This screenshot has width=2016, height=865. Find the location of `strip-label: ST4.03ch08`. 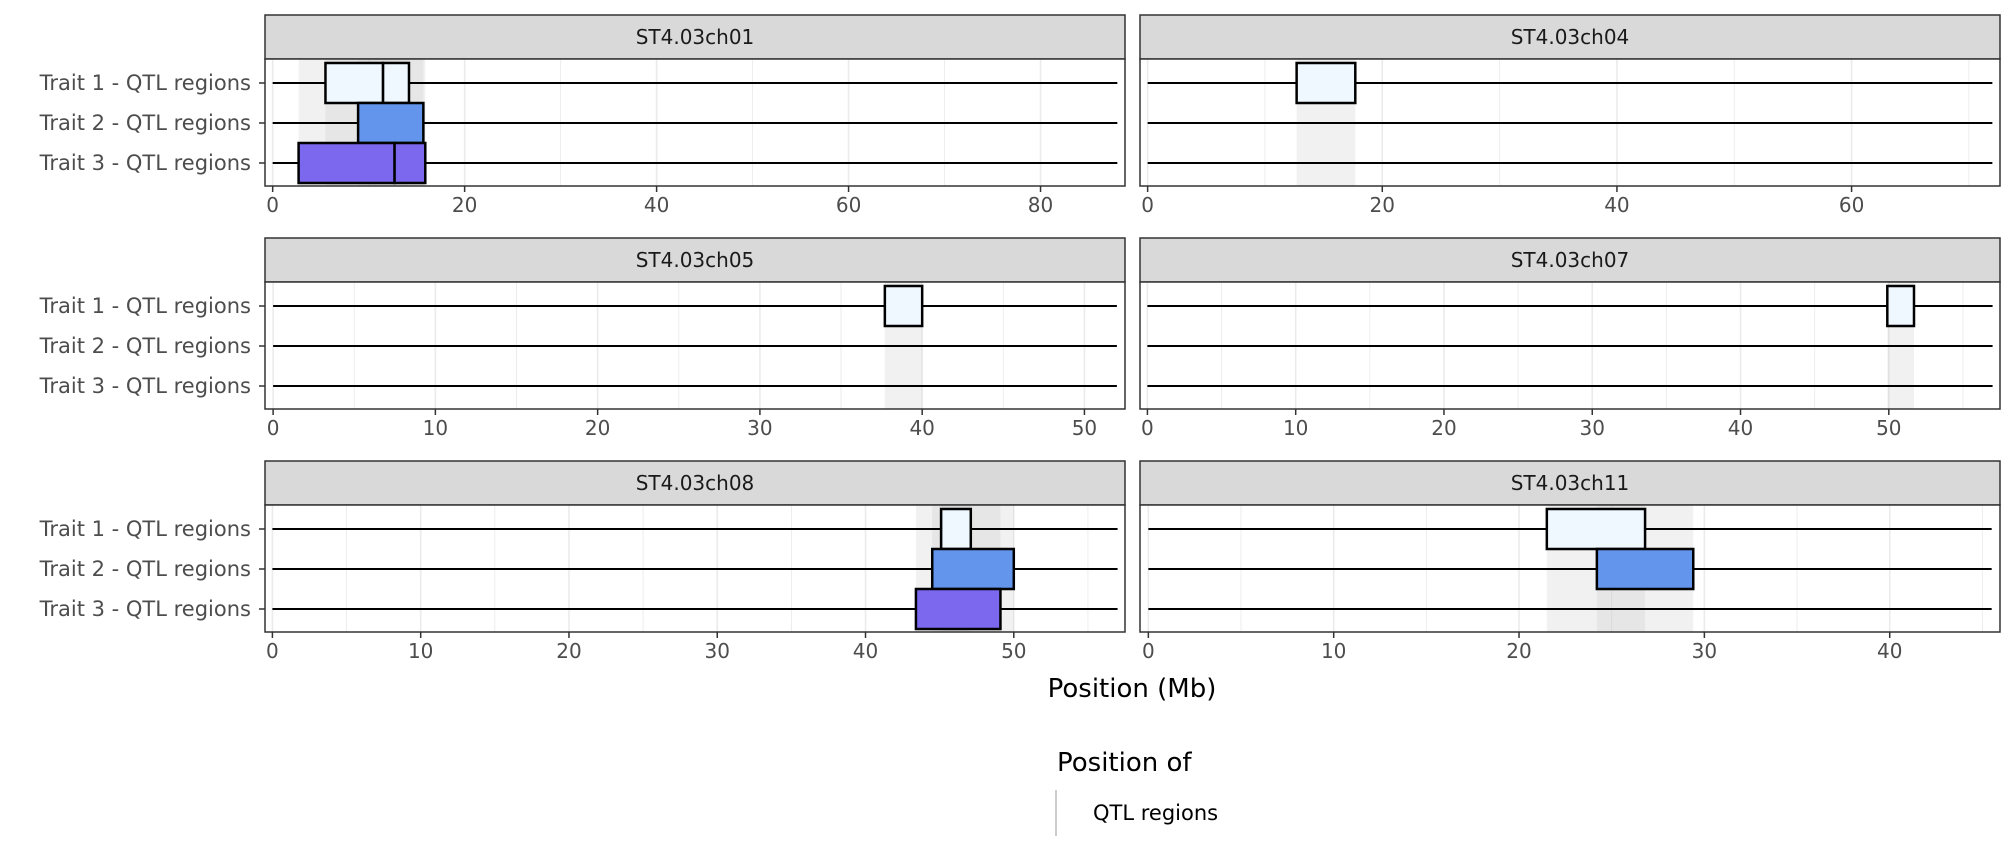

strip-label: ST4.03ch08 is located at coordinates (695, 483).